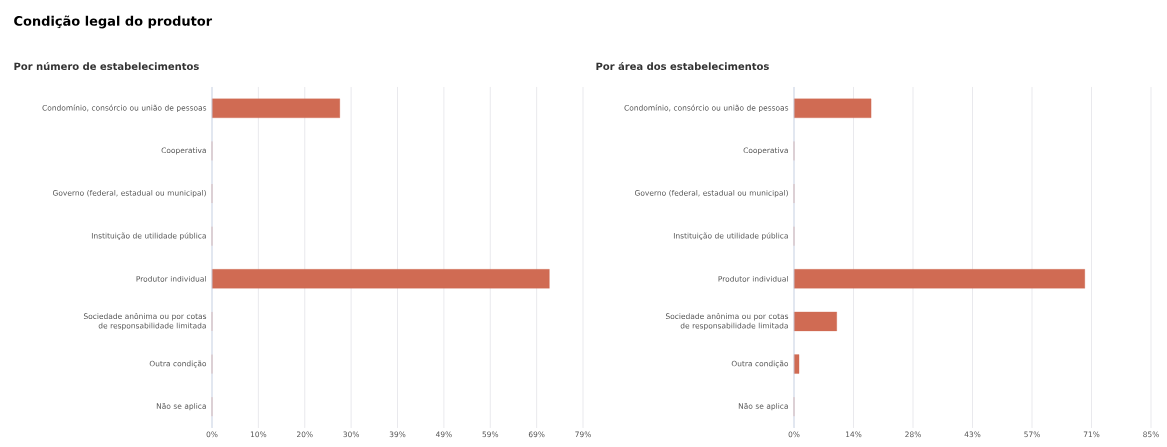 This screenshot has height=447, width=1167. What do you see at coordinates (106, 66) in the screenshot?
I see `text: Por número de estabelecimentos` at bounding box center [106, 66].